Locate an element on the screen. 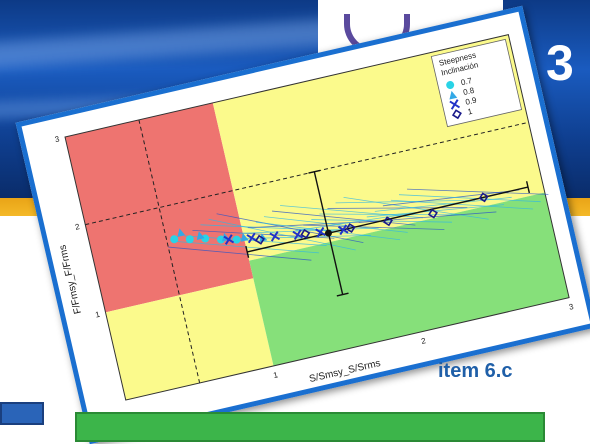  x-tick-label: 3 is located at coordinates (571, 307).